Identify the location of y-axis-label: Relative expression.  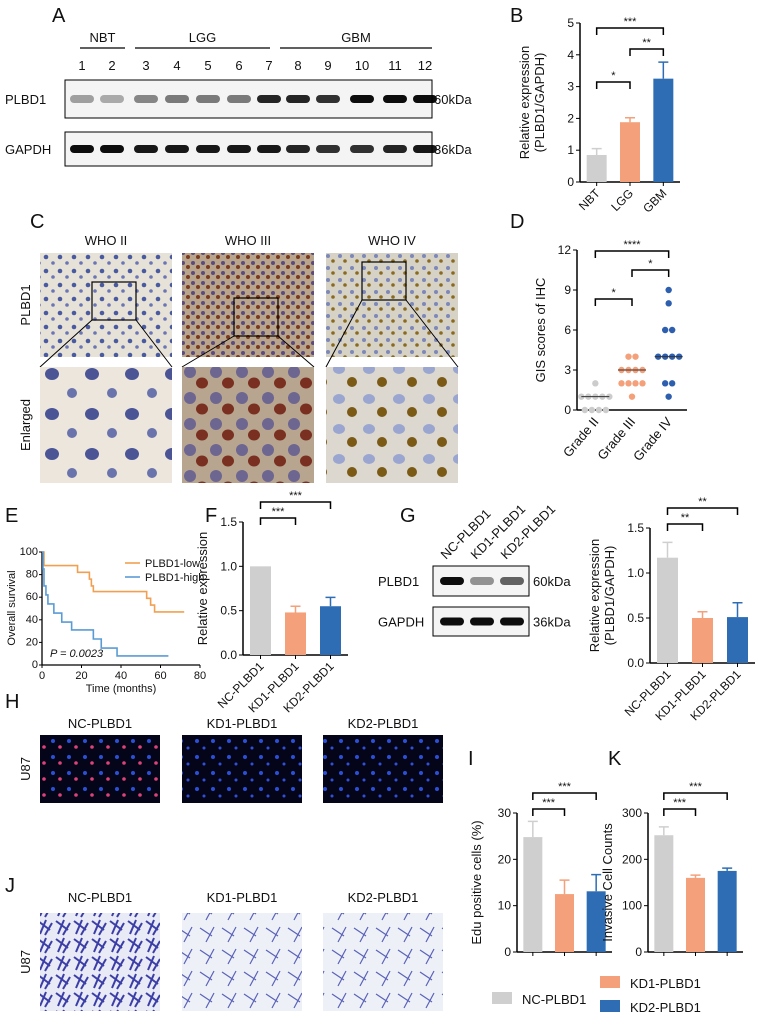
(594, 595).